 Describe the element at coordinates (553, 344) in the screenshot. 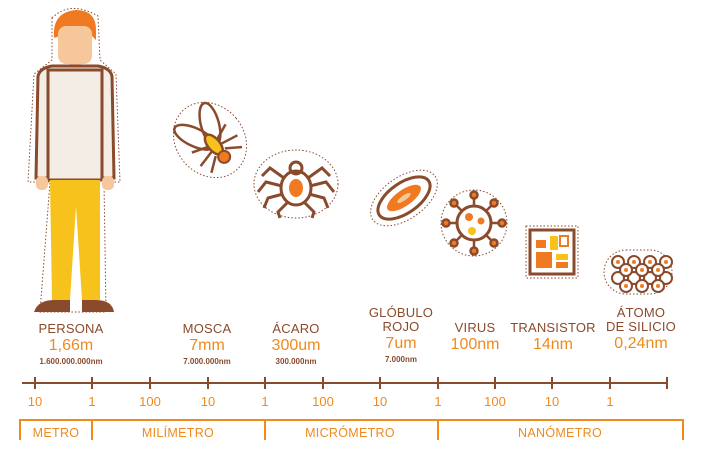

I see `item-size: 14nm` at that location.